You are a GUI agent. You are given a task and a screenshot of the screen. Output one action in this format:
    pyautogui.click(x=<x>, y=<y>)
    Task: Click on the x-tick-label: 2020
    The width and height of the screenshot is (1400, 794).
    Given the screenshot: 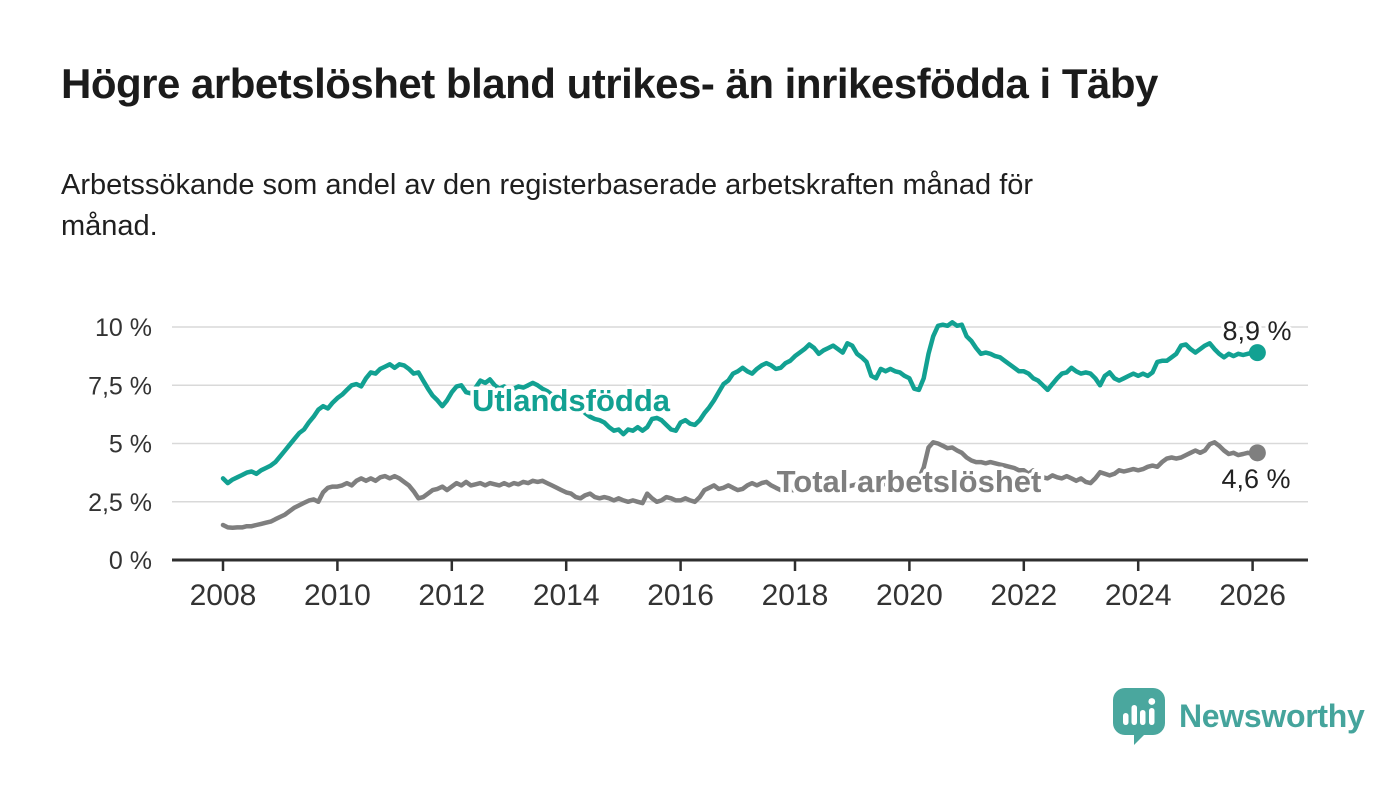 What is the action you would take?
    pyautogui.click(x=909, y=595)
    